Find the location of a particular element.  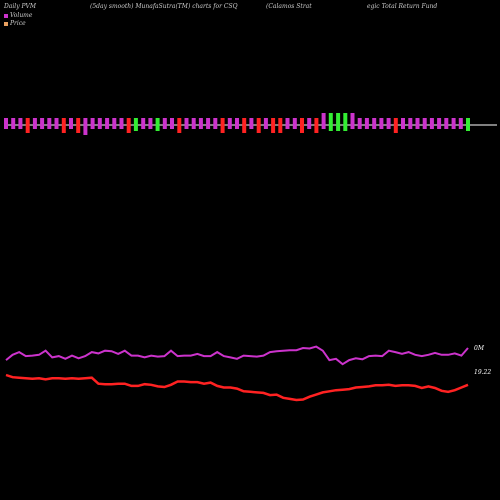

price-last-label: 19.22 is located at coordinates (482, 372).